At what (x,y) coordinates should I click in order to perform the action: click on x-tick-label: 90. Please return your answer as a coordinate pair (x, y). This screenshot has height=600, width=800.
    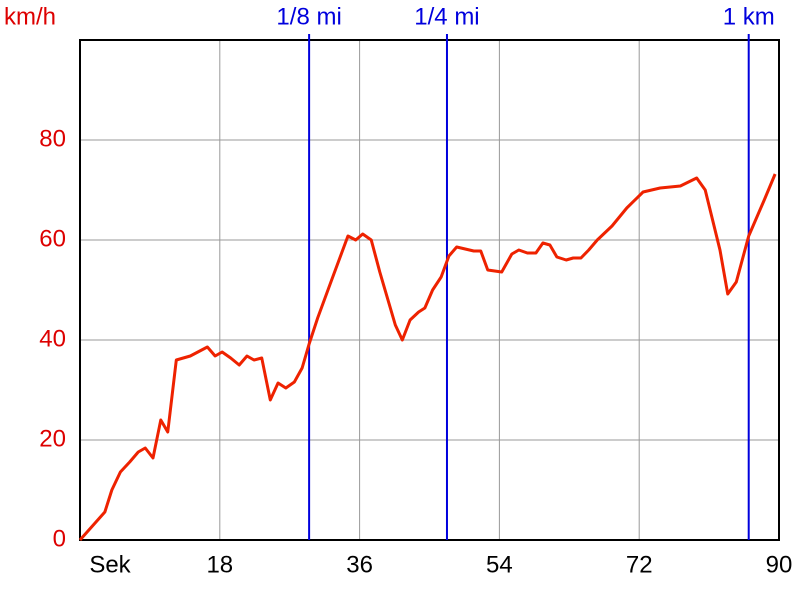
    Looking at the image, I should click on (779, 564).